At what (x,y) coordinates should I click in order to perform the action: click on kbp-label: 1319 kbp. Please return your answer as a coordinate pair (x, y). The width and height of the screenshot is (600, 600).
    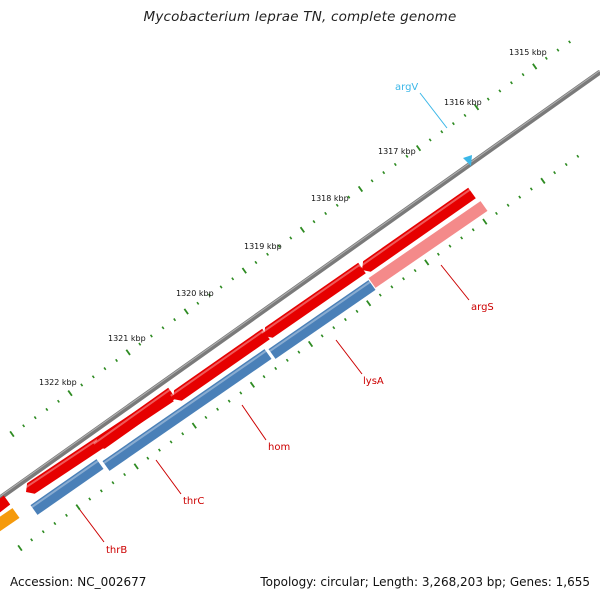
    Looking at the image, I should click on (263, 246).